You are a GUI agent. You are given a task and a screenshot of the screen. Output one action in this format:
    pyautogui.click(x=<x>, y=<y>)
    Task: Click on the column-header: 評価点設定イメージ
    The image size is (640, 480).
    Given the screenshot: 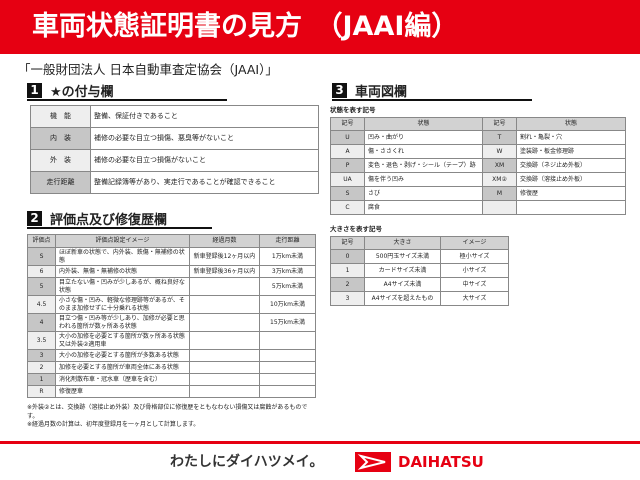 What is the action you would take?
    pyautogui.click(x=122, y=241)
    